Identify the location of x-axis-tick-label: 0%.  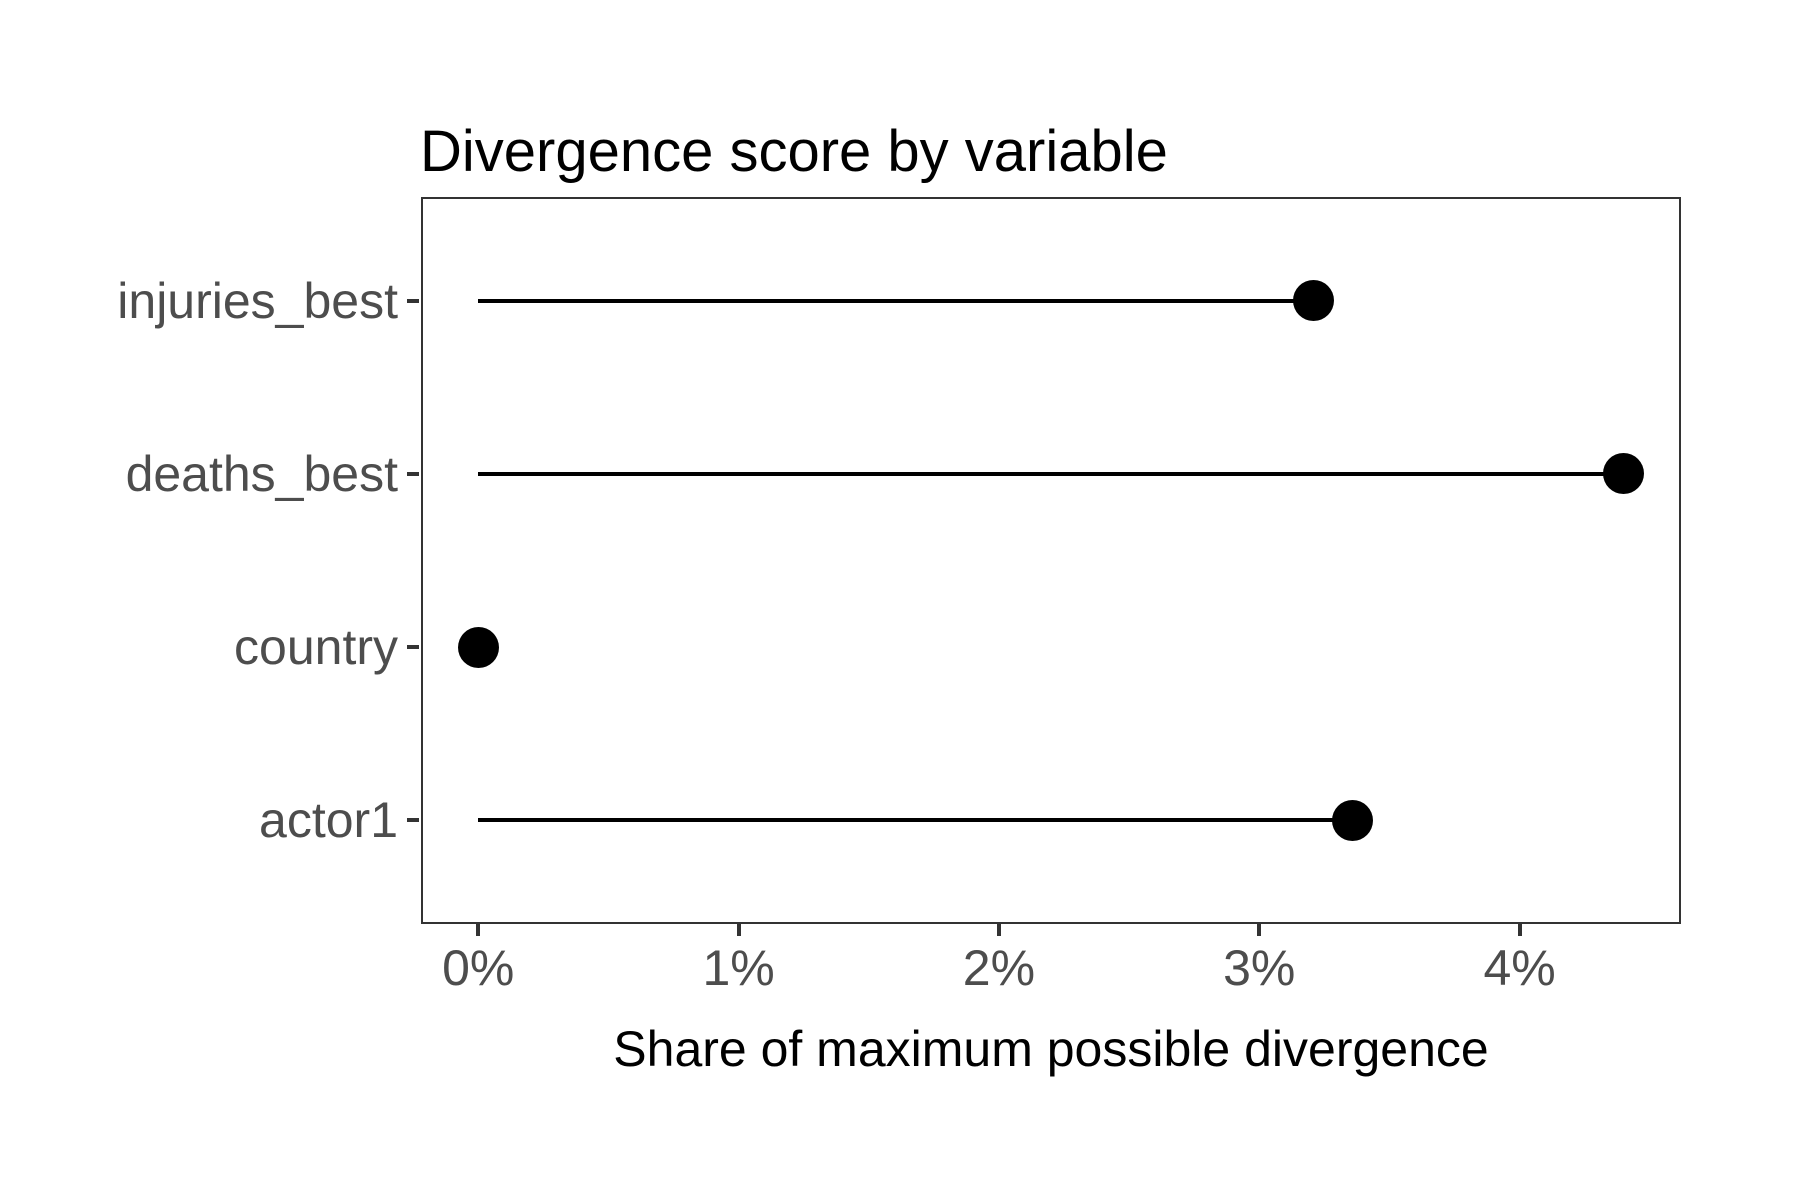
(478, 968).